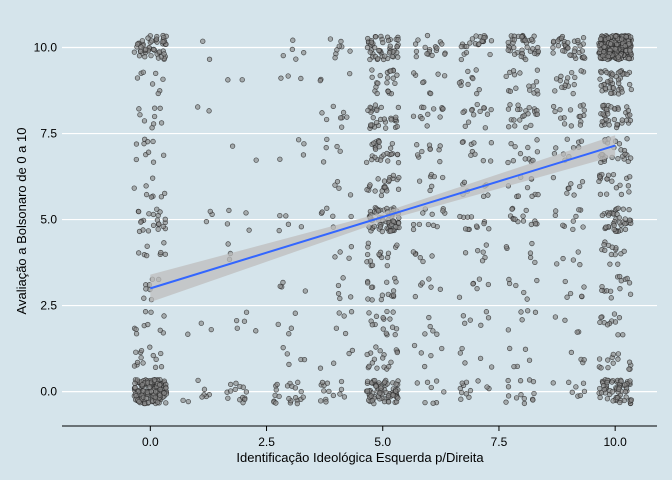  What do you see at coordinates (384, 437) in the screenshot?
I see `x-axis-ticks: 0.0 2.5 5.0 7.5 10.0` at bounding box center [384, 437].